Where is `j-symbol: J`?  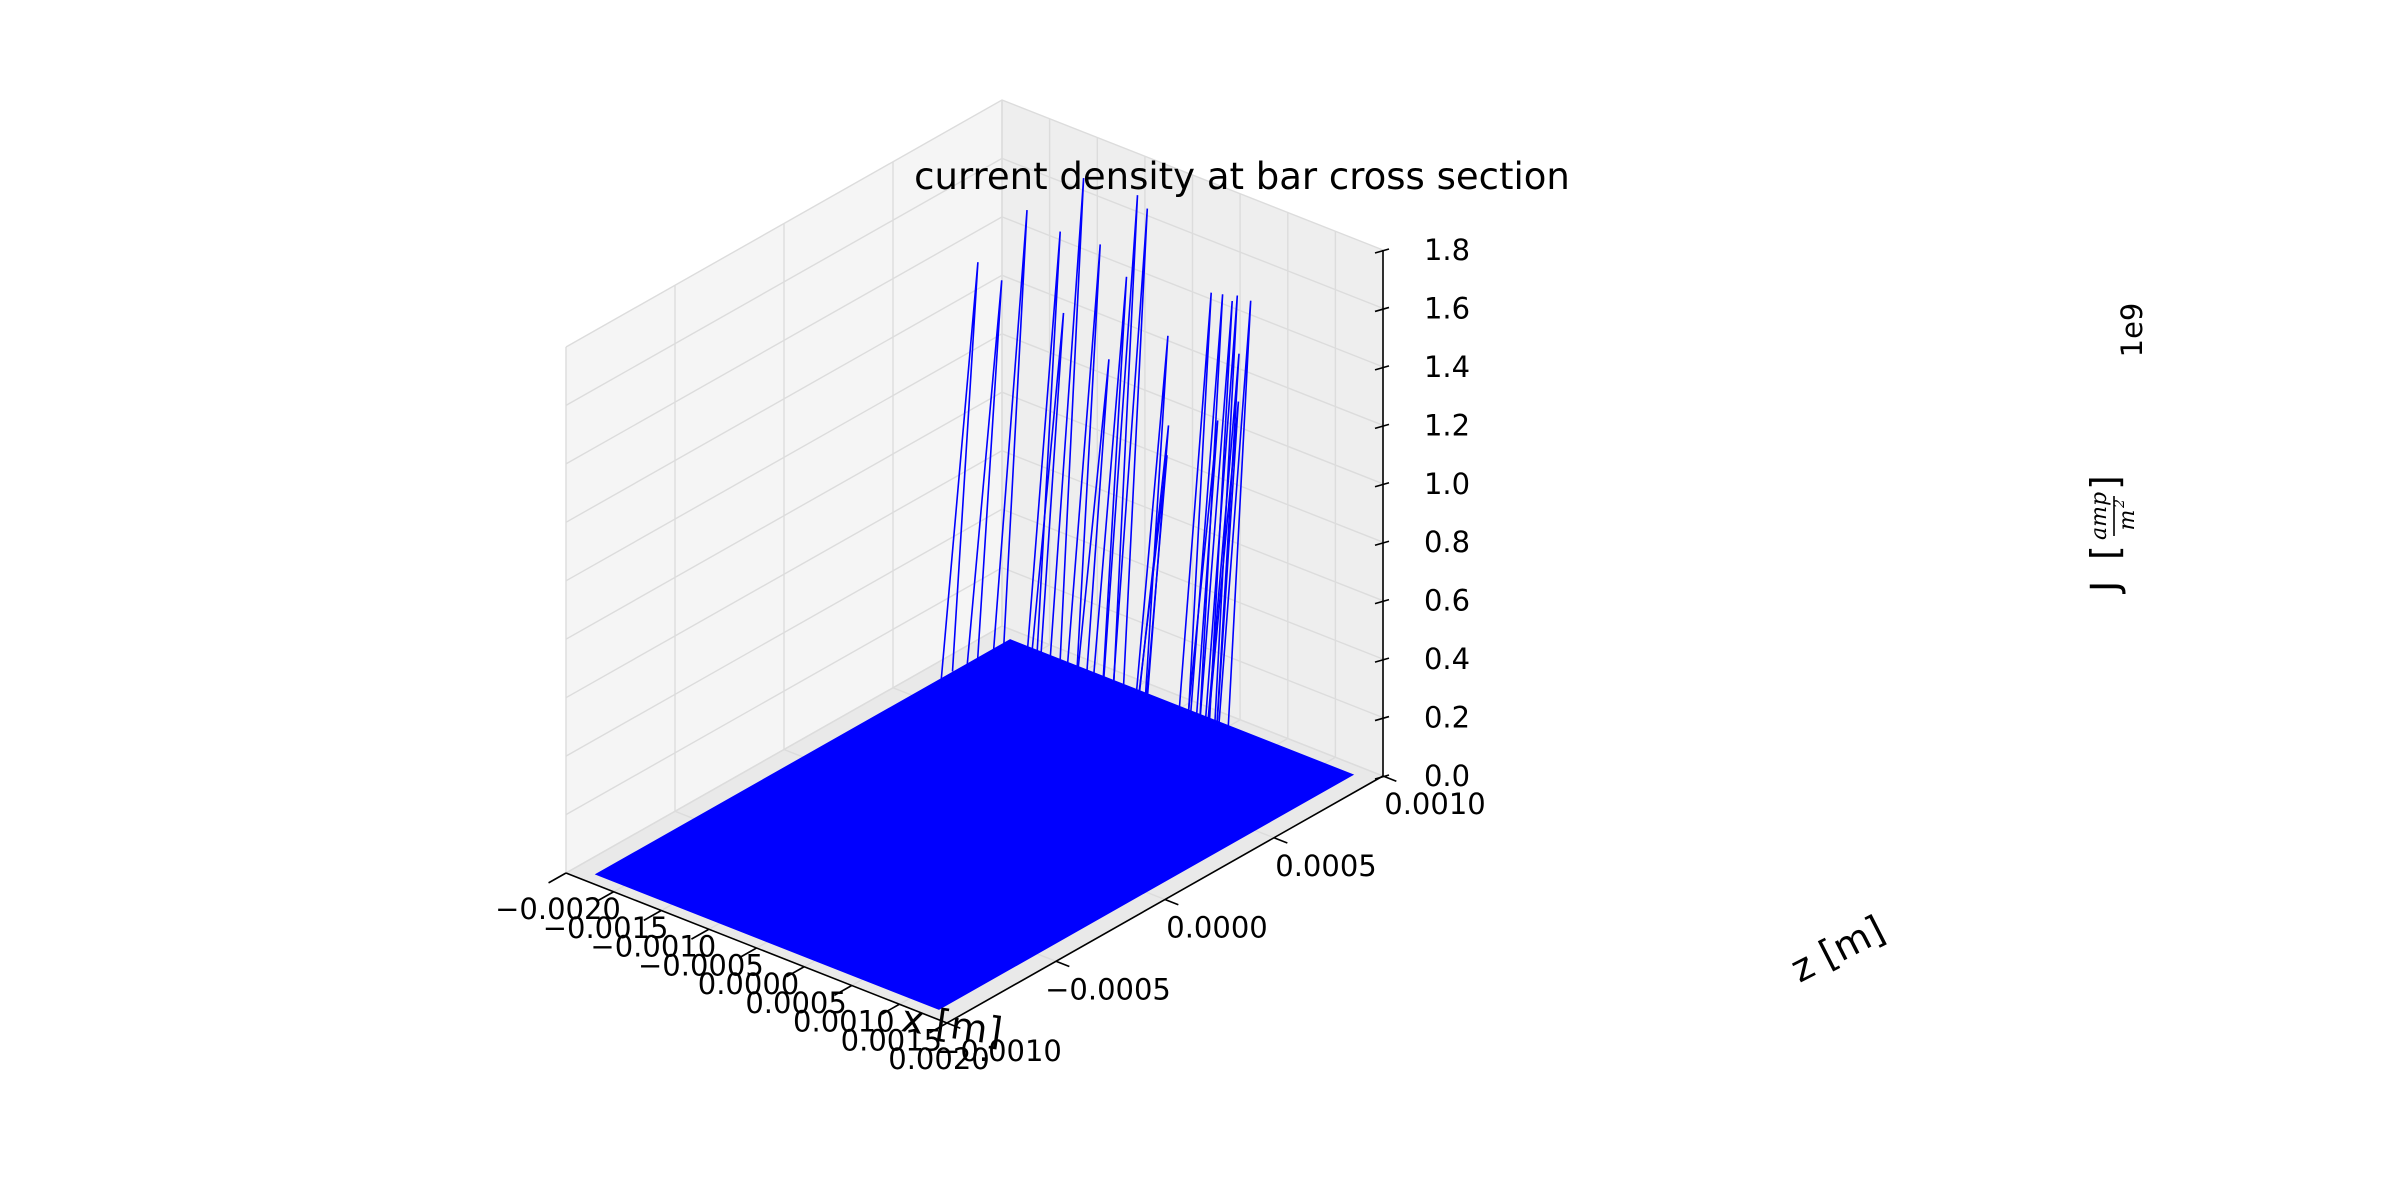 j-symbol: J is located at coordinates (2105, 587).